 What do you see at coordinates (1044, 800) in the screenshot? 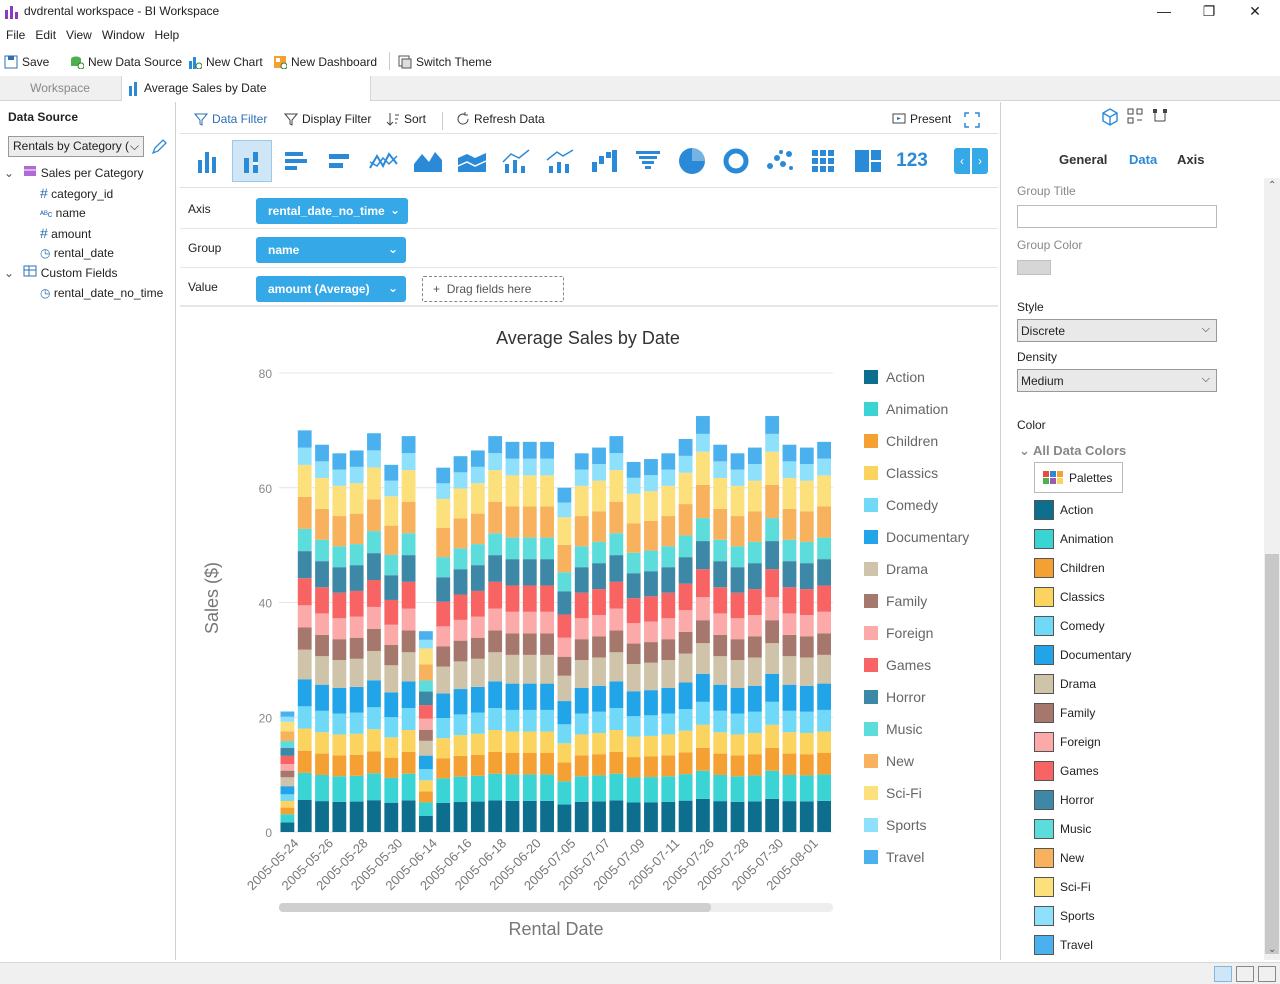
I see `color-swatch` at bounding box center [1044, 800].